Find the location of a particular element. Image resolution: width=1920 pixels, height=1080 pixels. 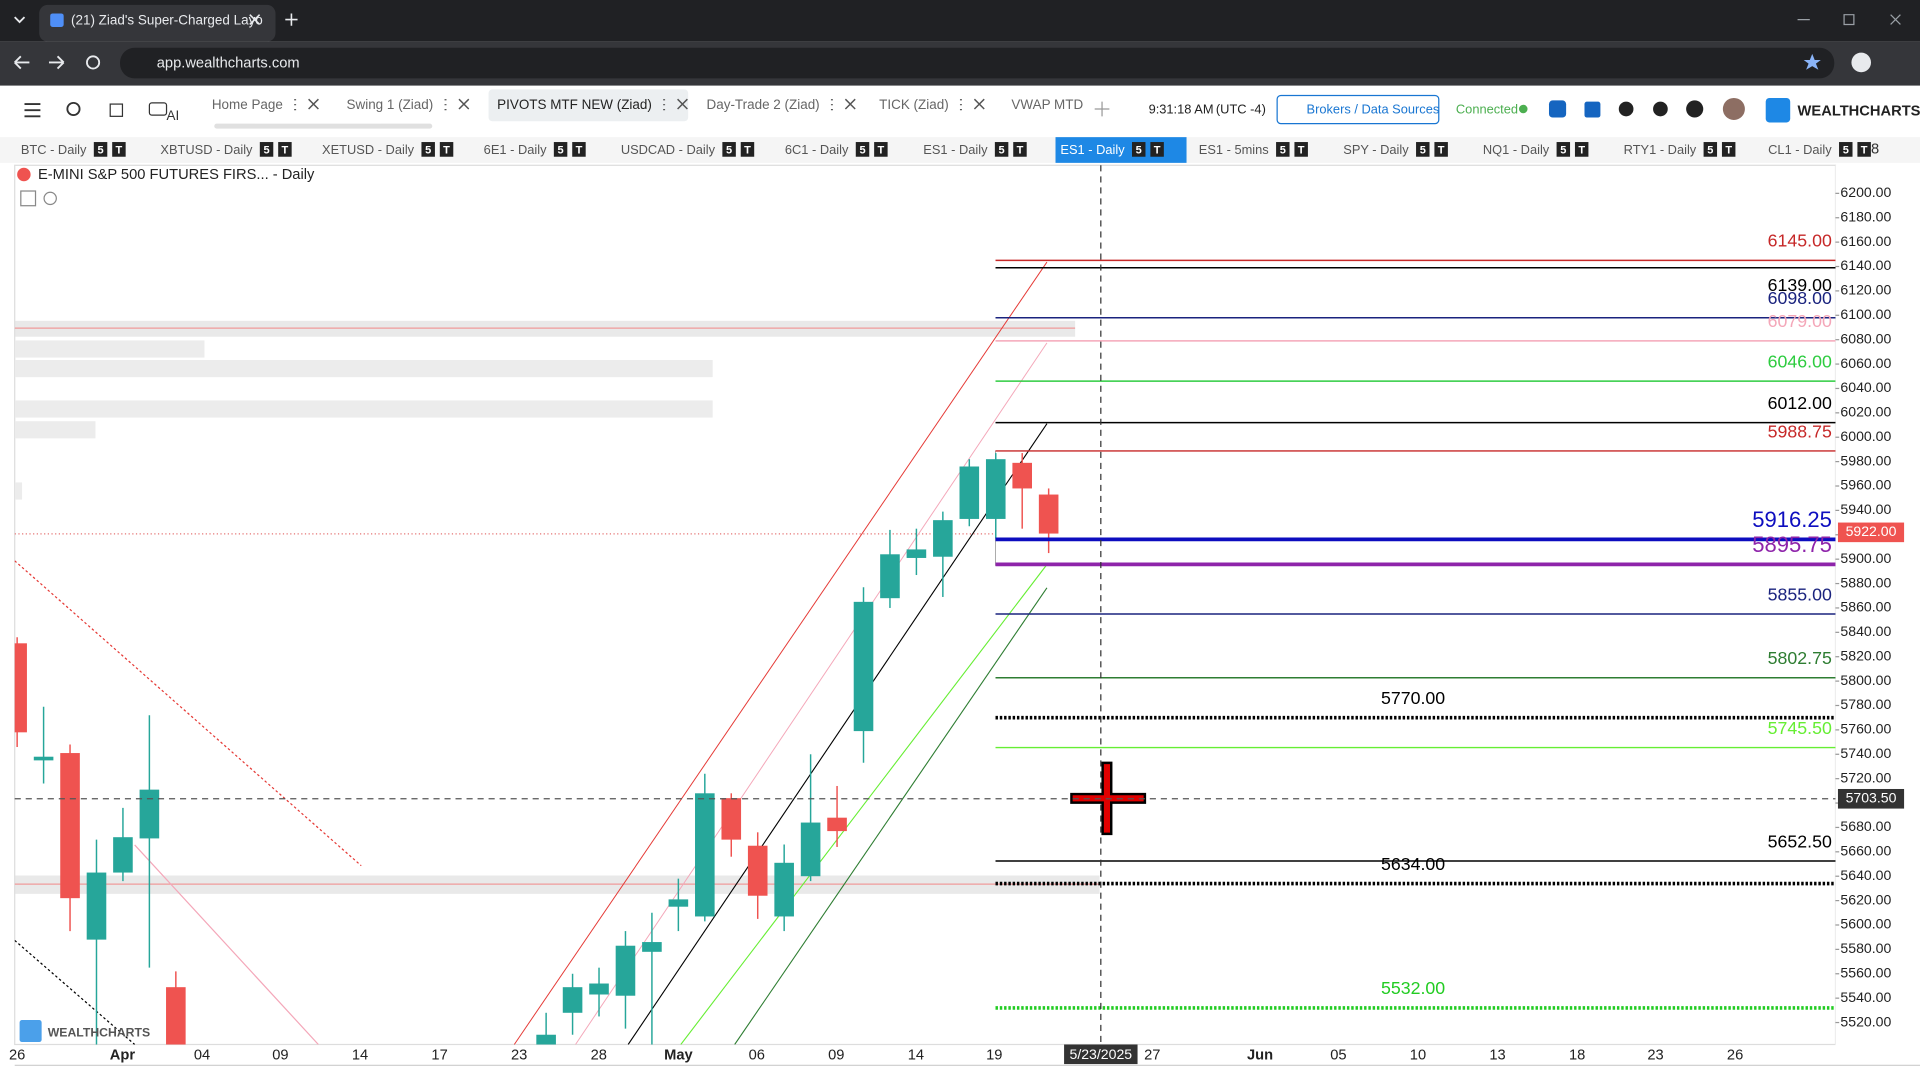

browser-tab is located at coordinates (157, 23).